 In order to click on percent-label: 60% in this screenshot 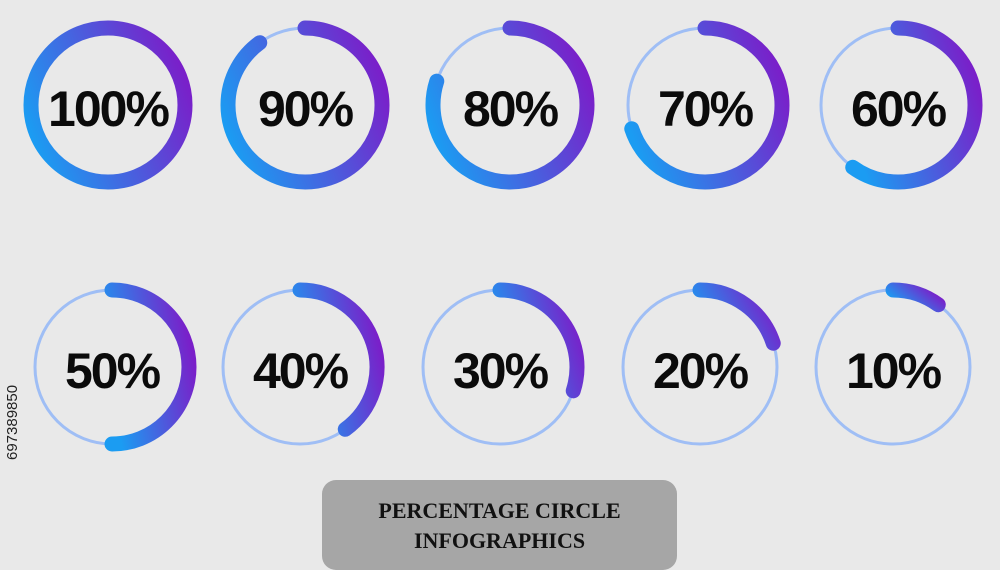, I will do `click(899, 109)`.